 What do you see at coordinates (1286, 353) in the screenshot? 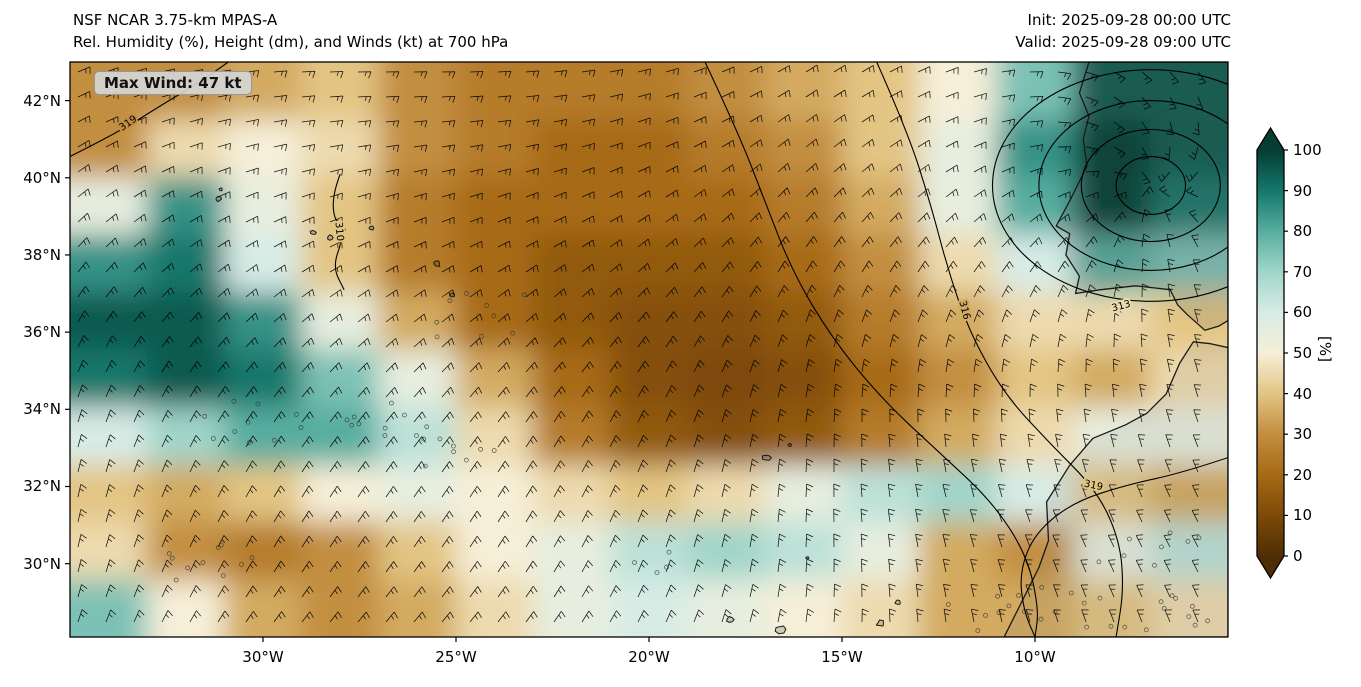
I see `colorbar-ticks` at bounding box center [1286, 353].